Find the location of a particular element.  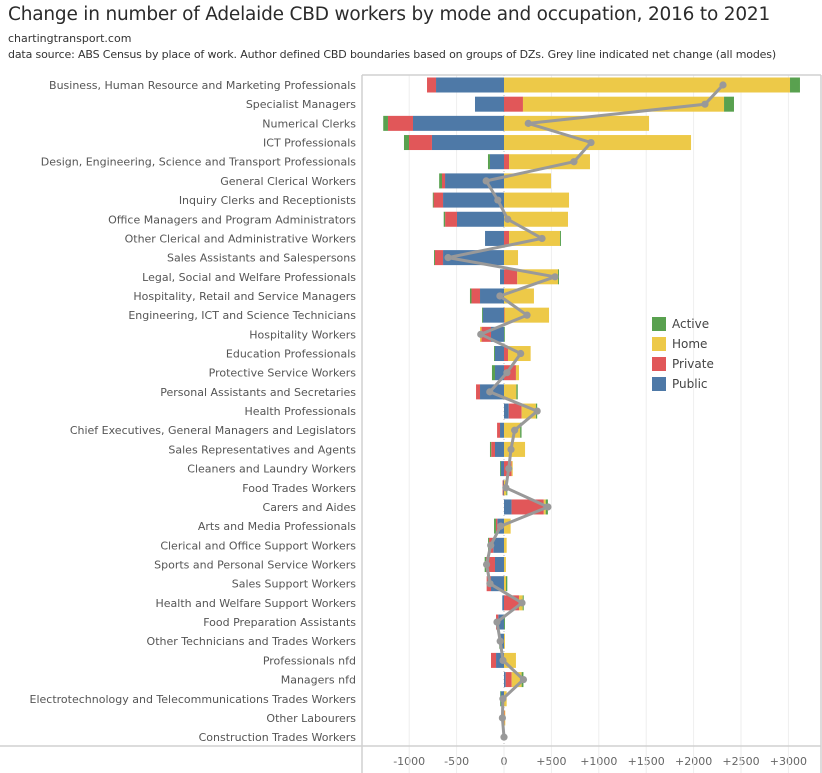

legend-item-private: Private is located at coordinates (683, 364).